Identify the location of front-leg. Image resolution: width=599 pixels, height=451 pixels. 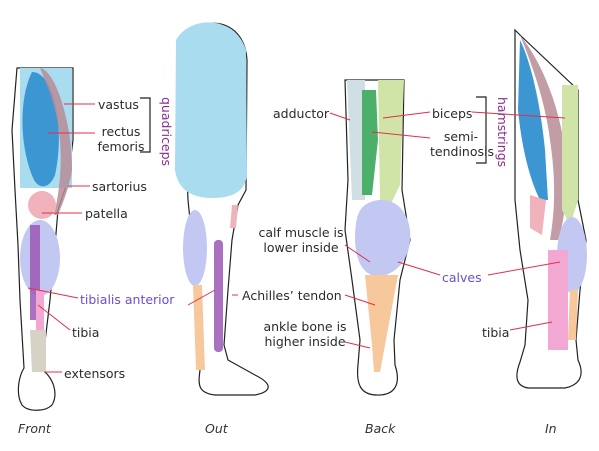
(42, 239).